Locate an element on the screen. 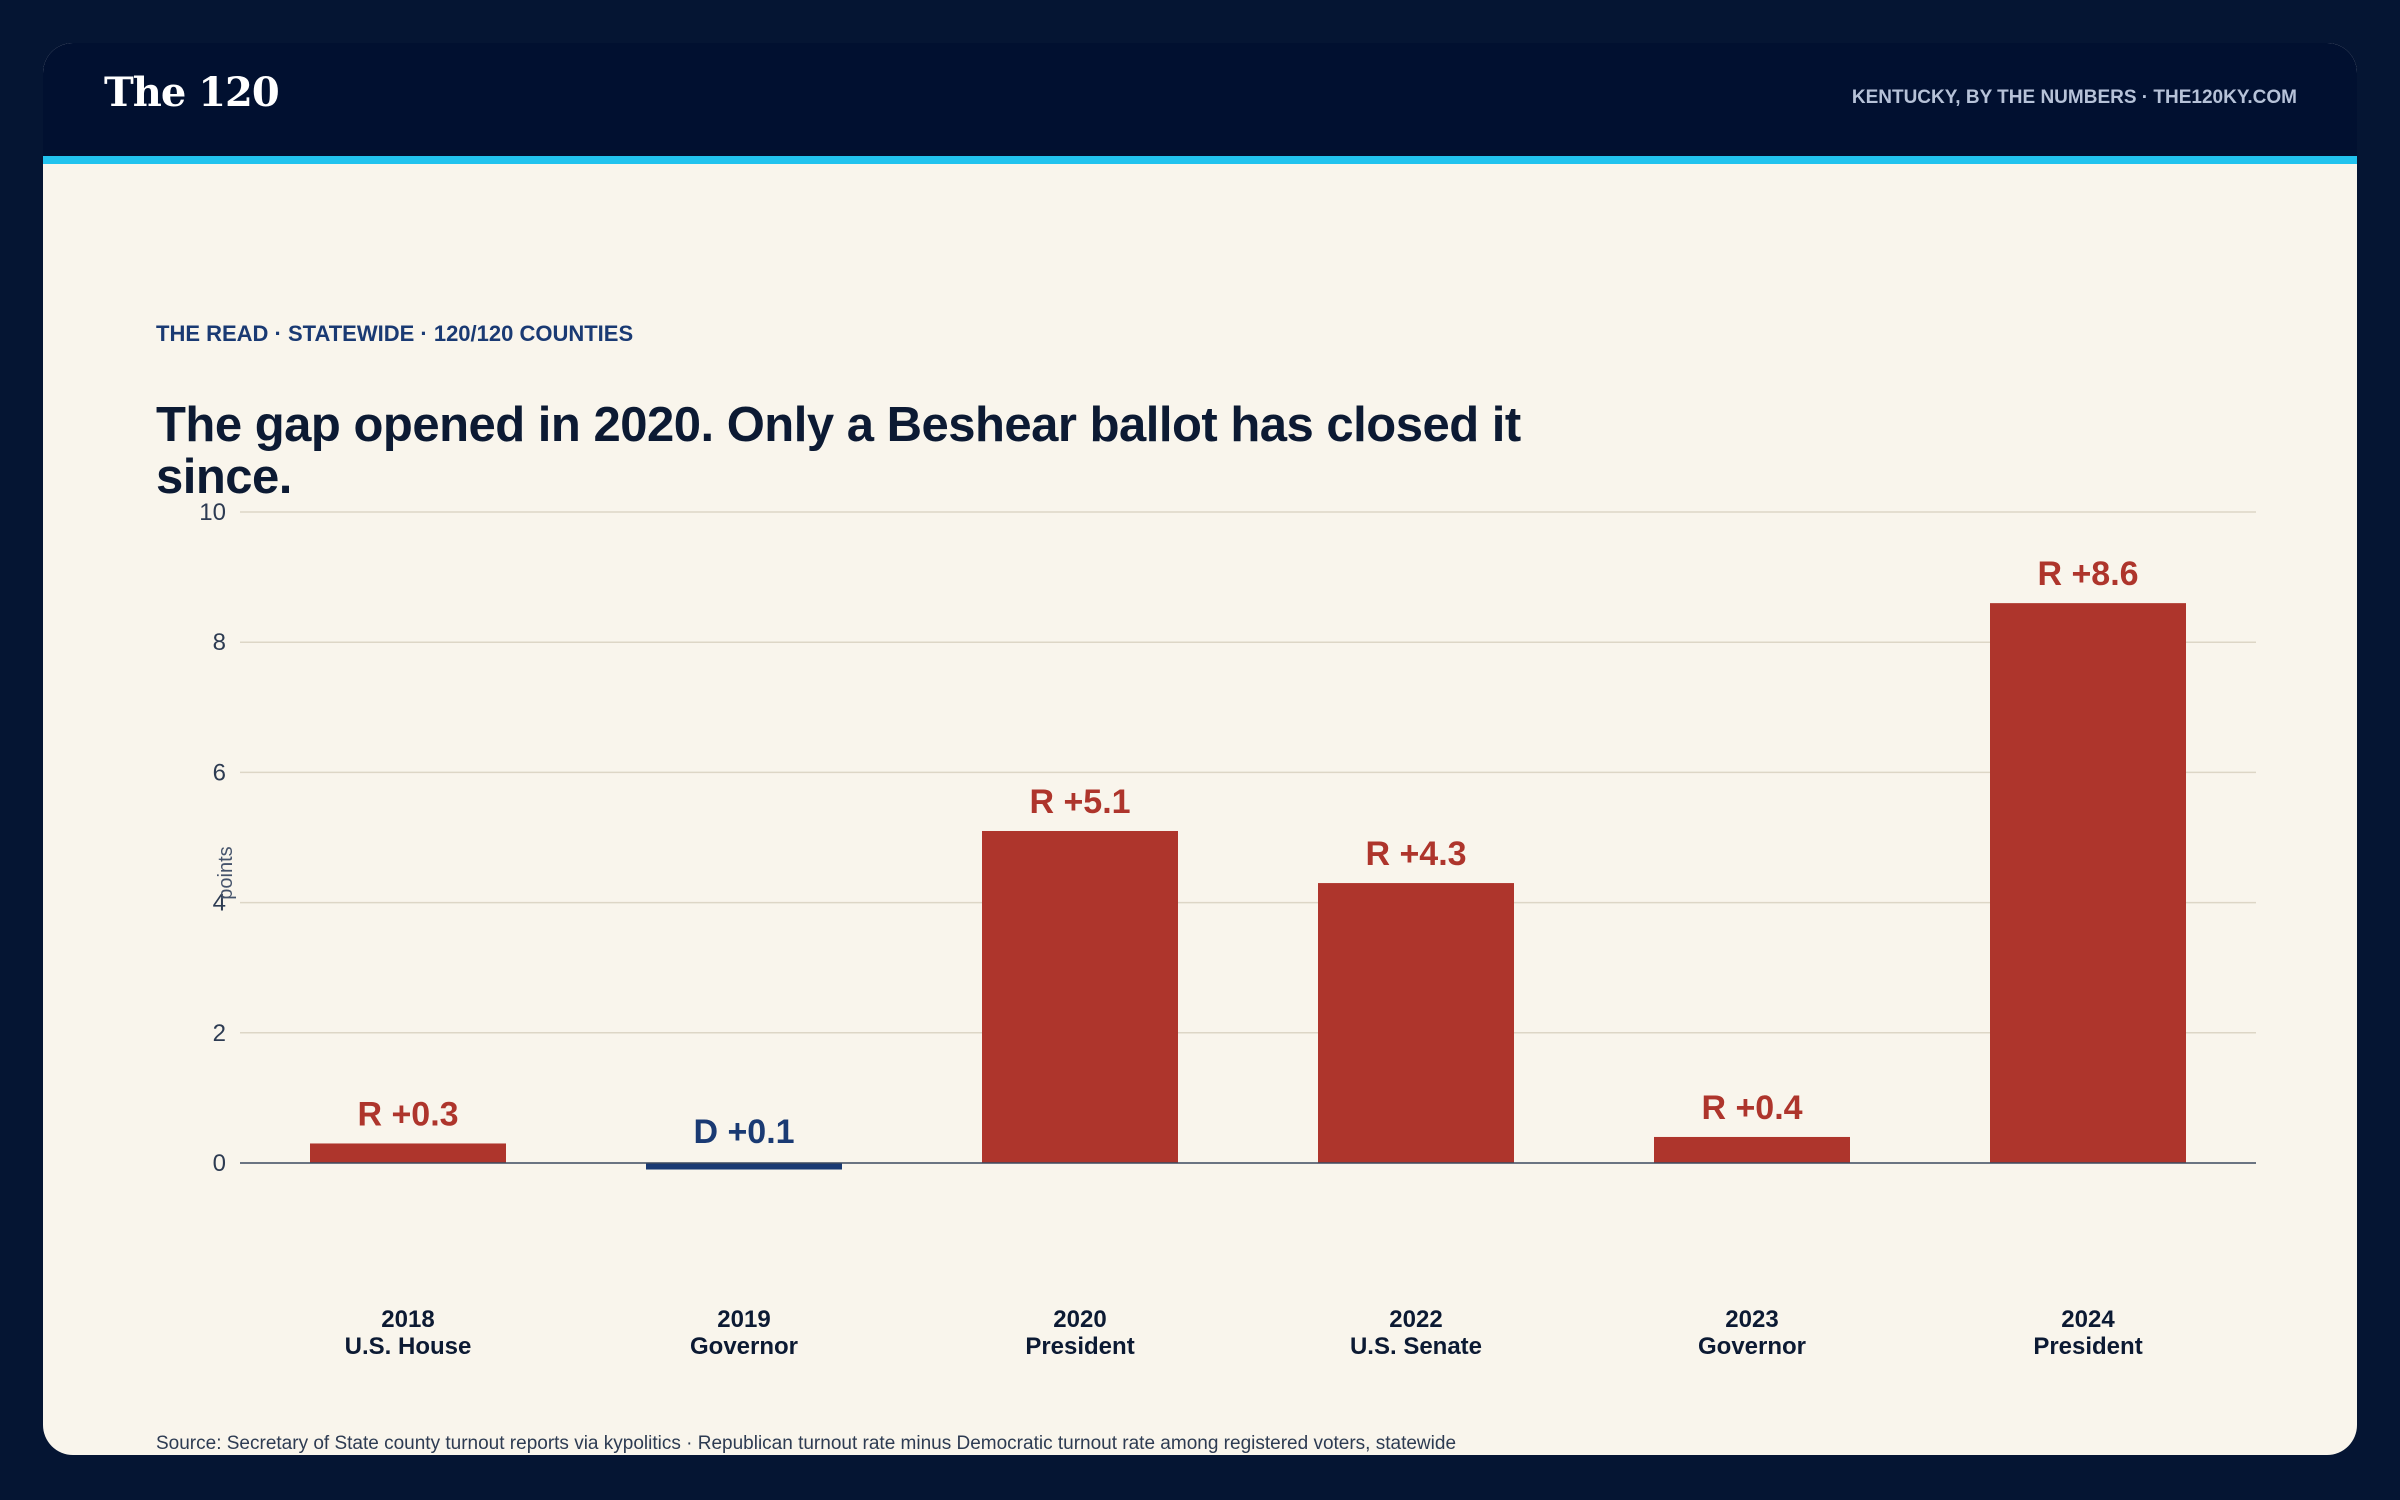 This screenshot has width=2400, height=1500. y-tick-label: 2 is located at coordinates (219, 1033).